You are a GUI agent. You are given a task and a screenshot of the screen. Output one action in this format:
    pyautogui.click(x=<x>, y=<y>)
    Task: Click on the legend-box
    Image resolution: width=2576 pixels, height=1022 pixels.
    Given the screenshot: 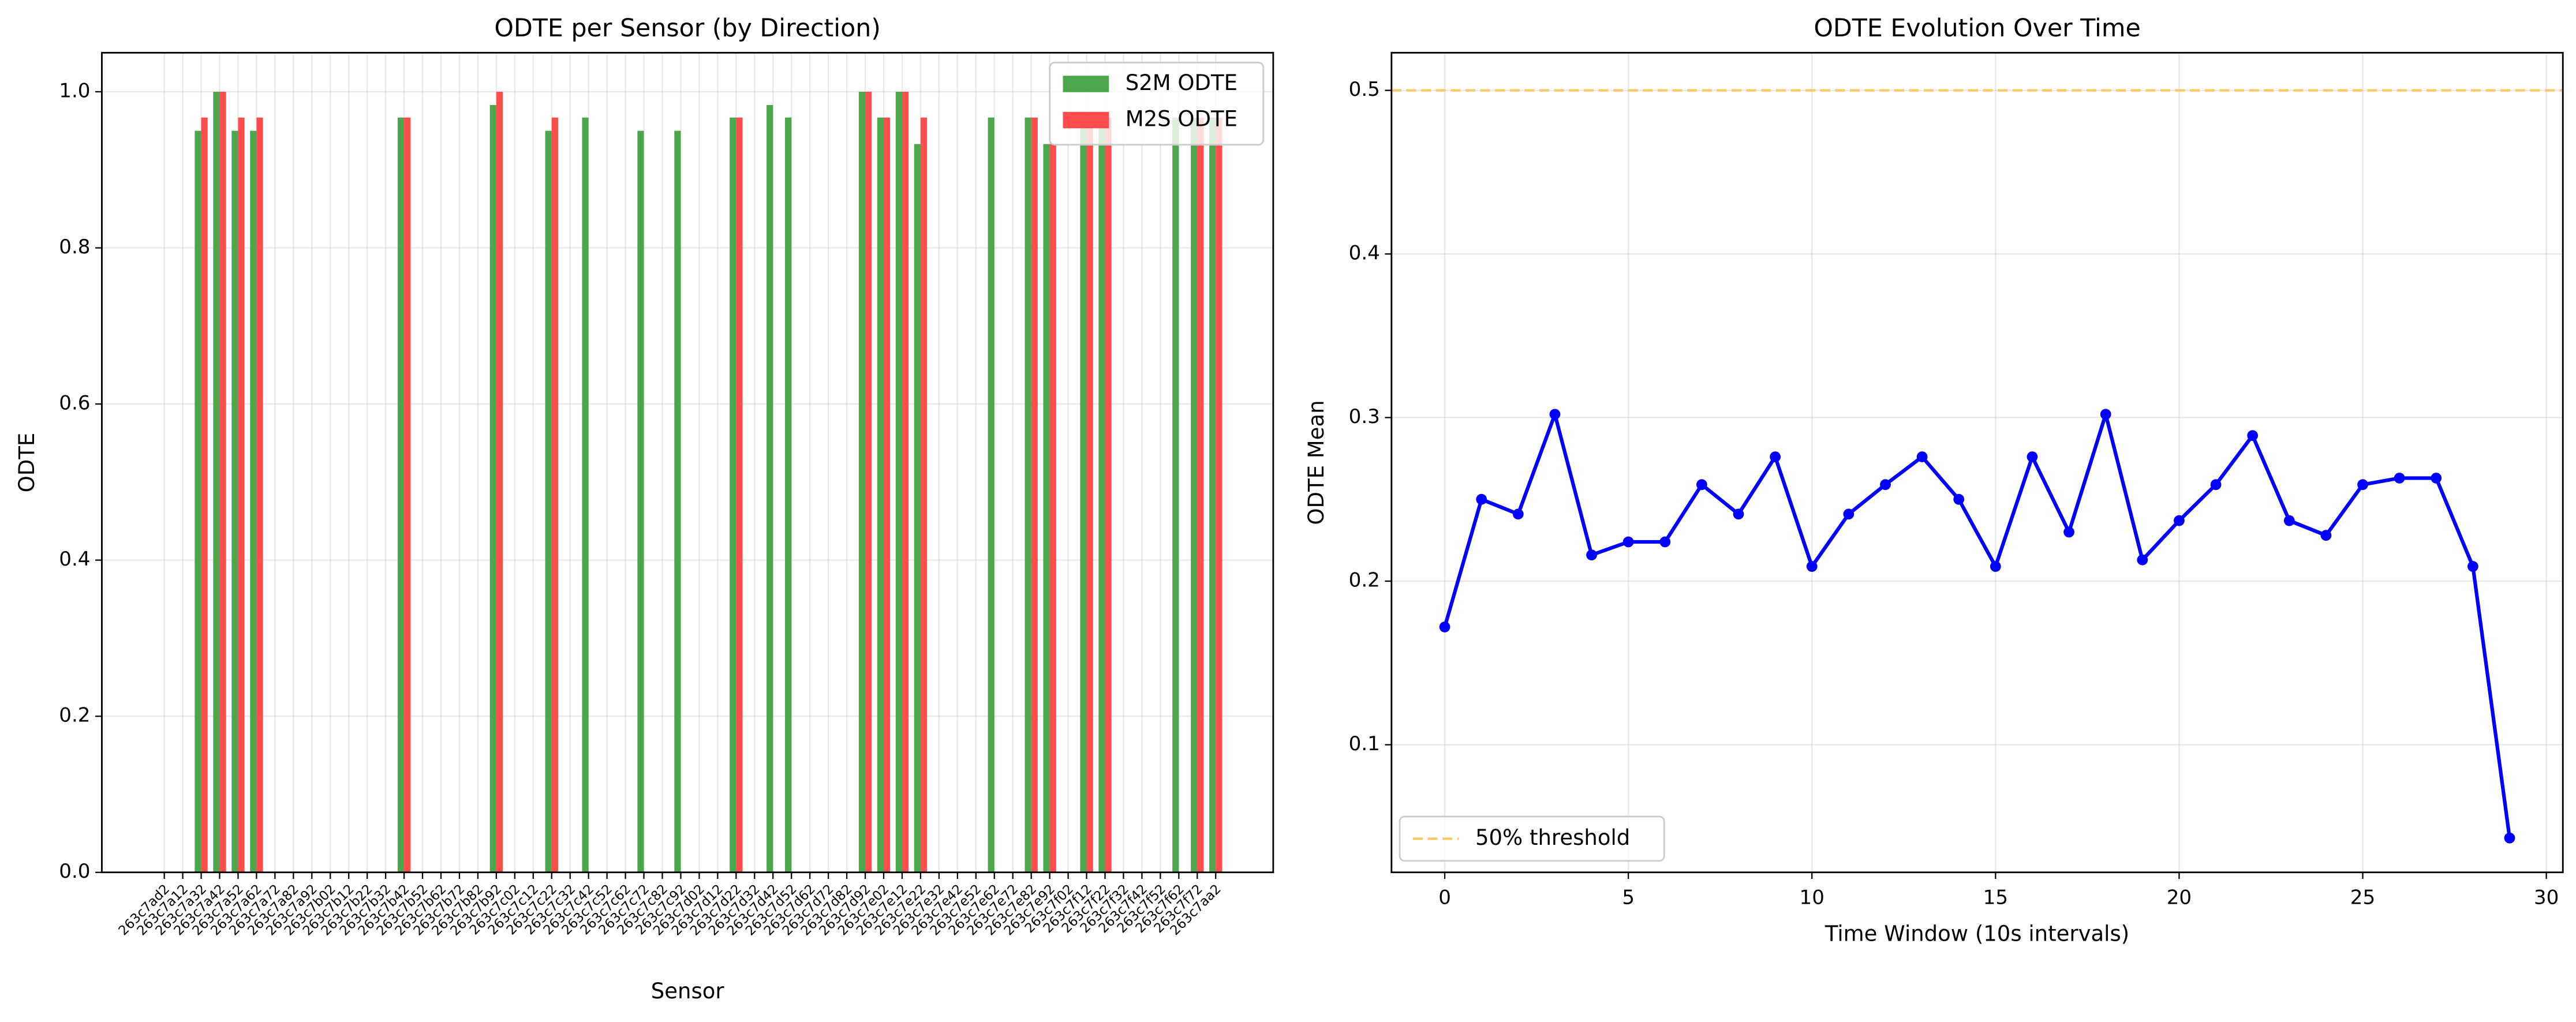 What is the action you would take?
    pyautogui.click(x=1532, y=838)
    